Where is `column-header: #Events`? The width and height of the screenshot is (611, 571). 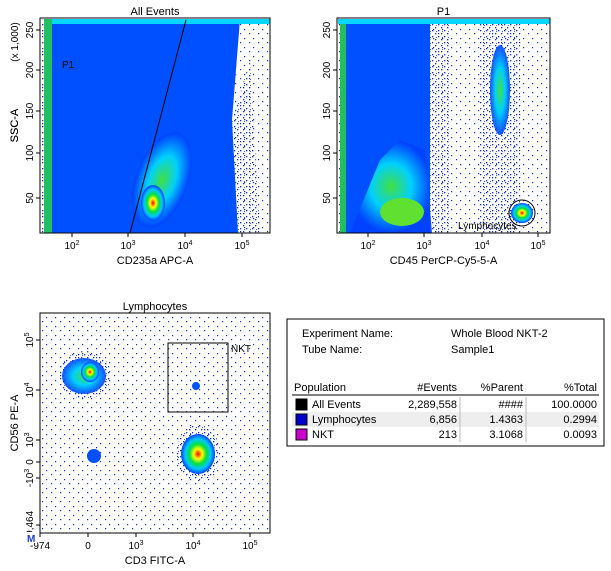 column-header: #Events is located at coordinates (437, 388).